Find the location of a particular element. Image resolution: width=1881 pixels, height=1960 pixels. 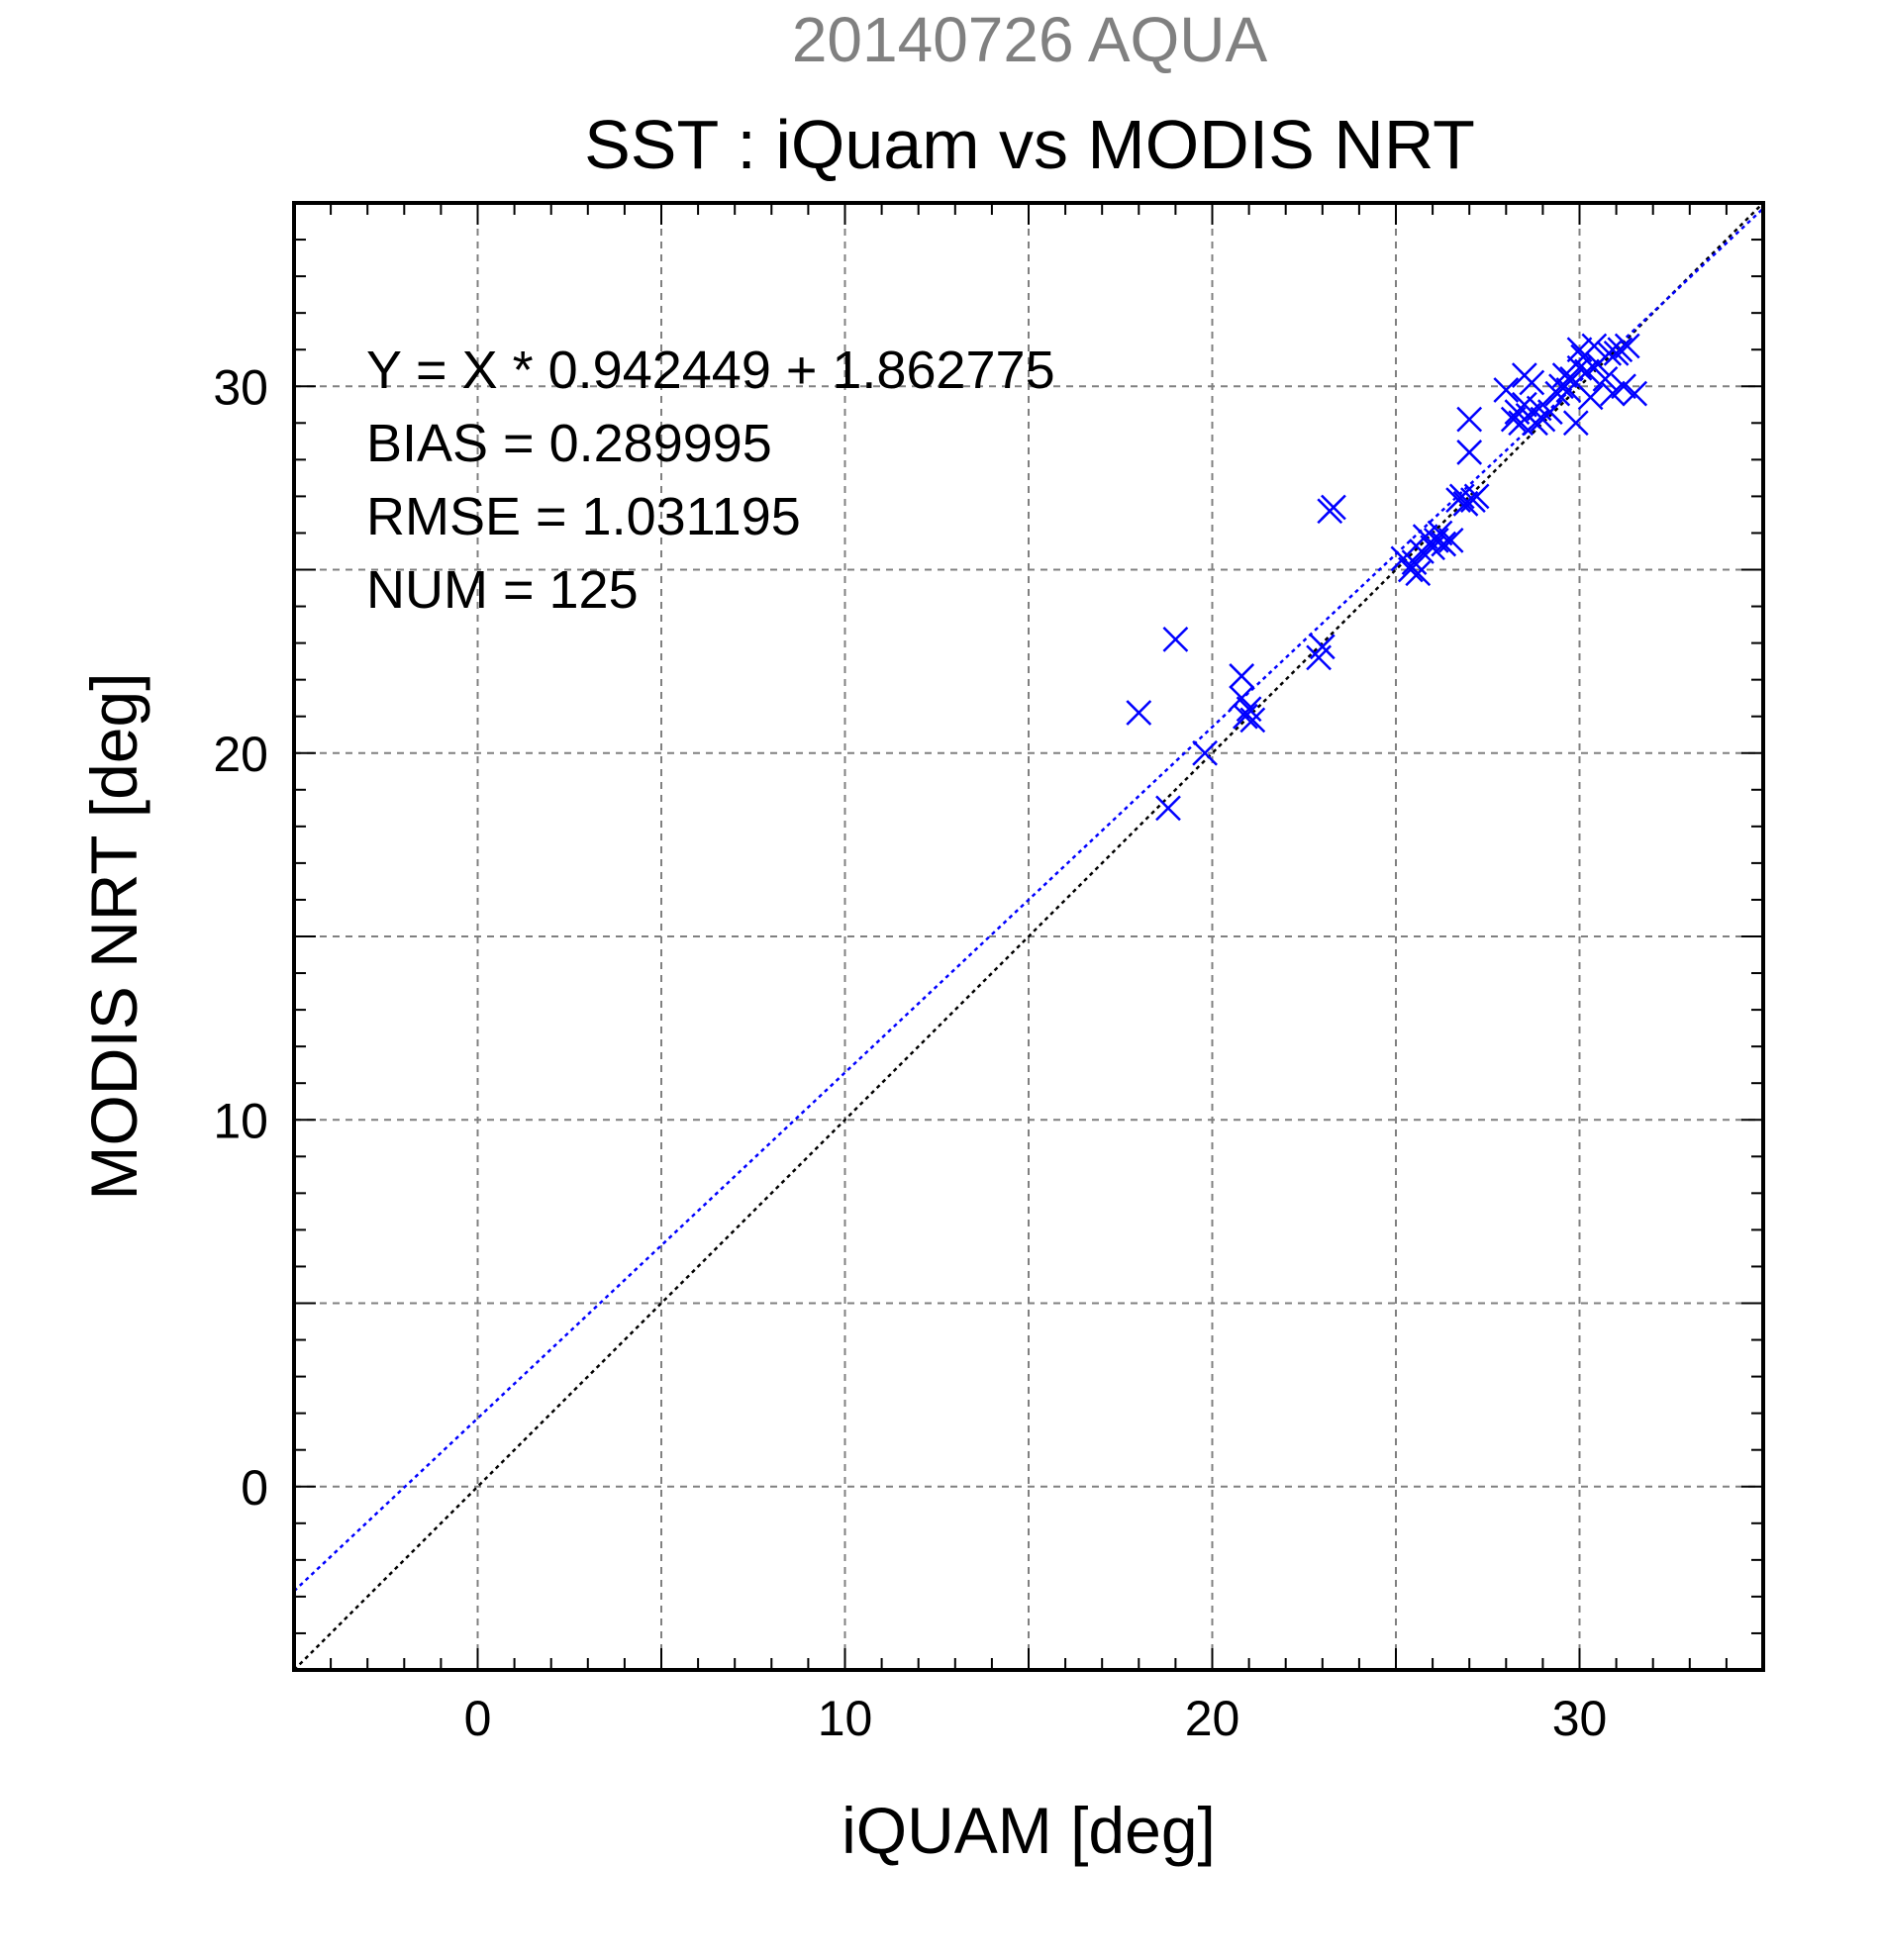

x-tick-label: 10 is located at coordinates (845, 1718).